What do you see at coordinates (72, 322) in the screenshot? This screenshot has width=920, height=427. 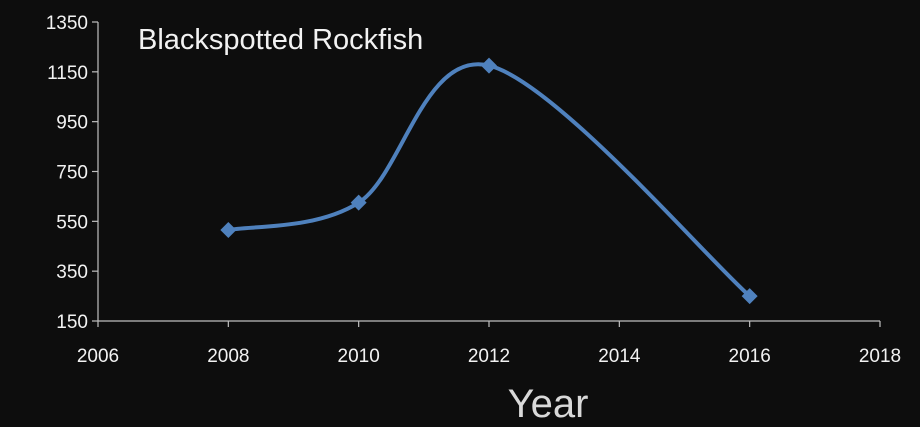 I see `y-tick-label: 150` at bounding box center [72, 322].